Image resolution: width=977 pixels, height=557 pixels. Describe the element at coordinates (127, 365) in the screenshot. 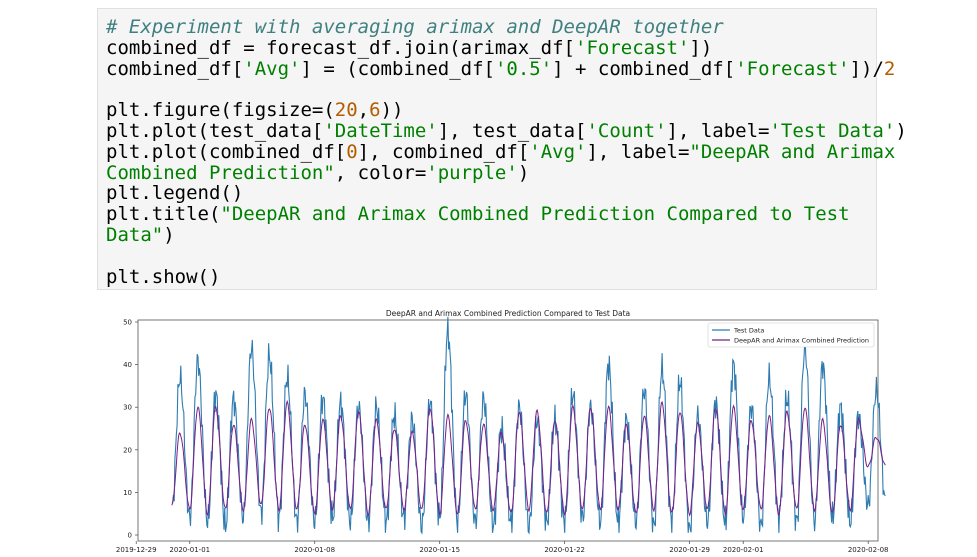

I see `y-tick-label: 40` at that location.